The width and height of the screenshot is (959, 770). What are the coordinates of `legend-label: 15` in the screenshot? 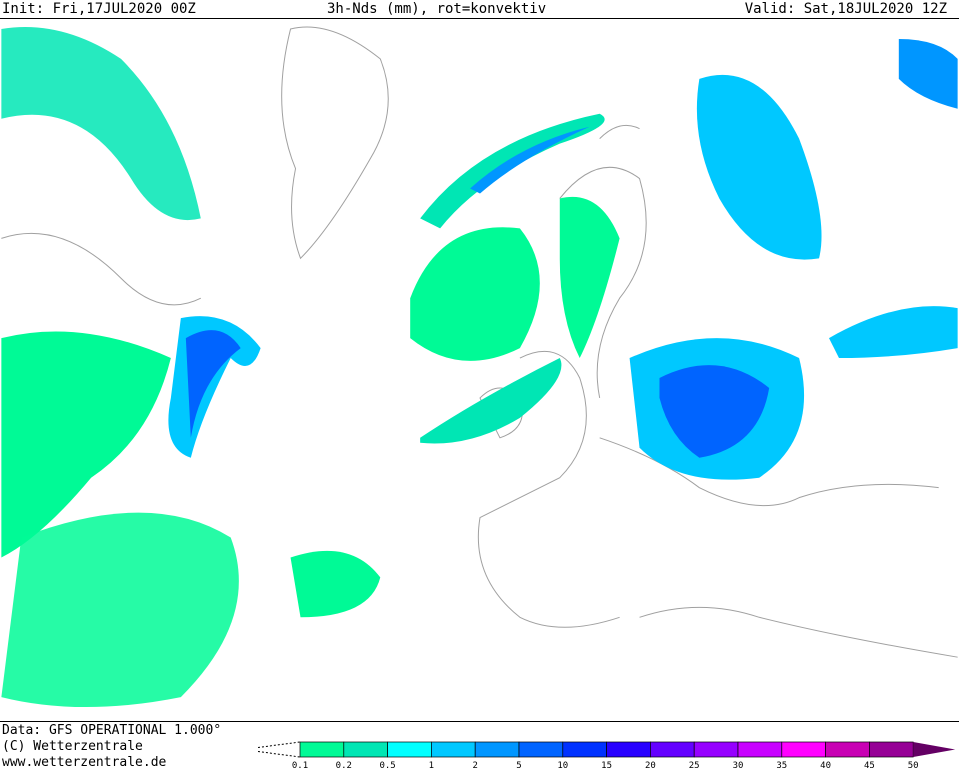 It's located at (607, 765).